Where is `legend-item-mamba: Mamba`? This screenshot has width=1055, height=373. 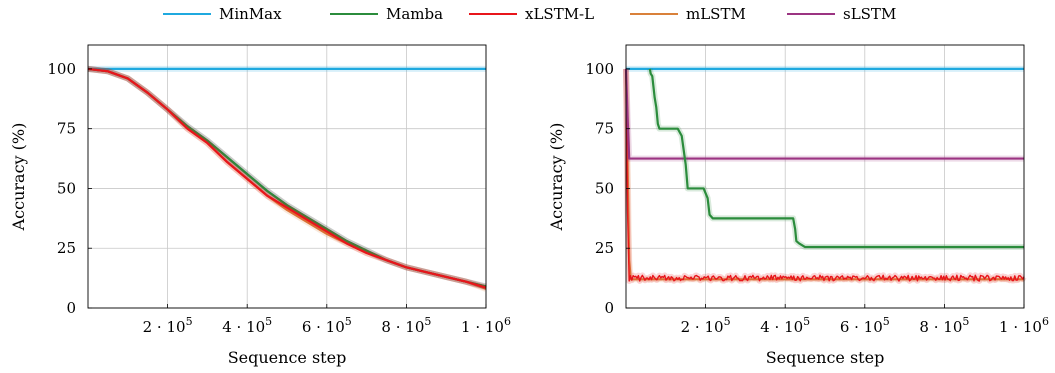
legend-item-mamba: Mamba is located at coordinates (386, 14).